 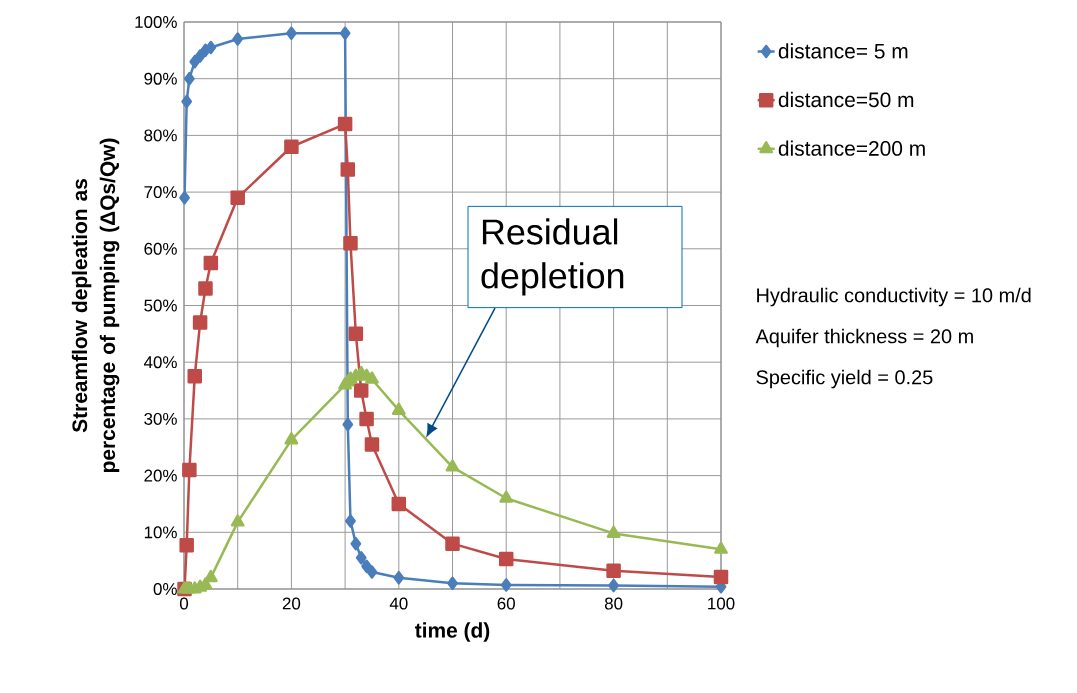 What do you see at coordinates (160, 362) in the screenshot?
I see `y-tick-label: 40%` at bounding box center [160, 362].